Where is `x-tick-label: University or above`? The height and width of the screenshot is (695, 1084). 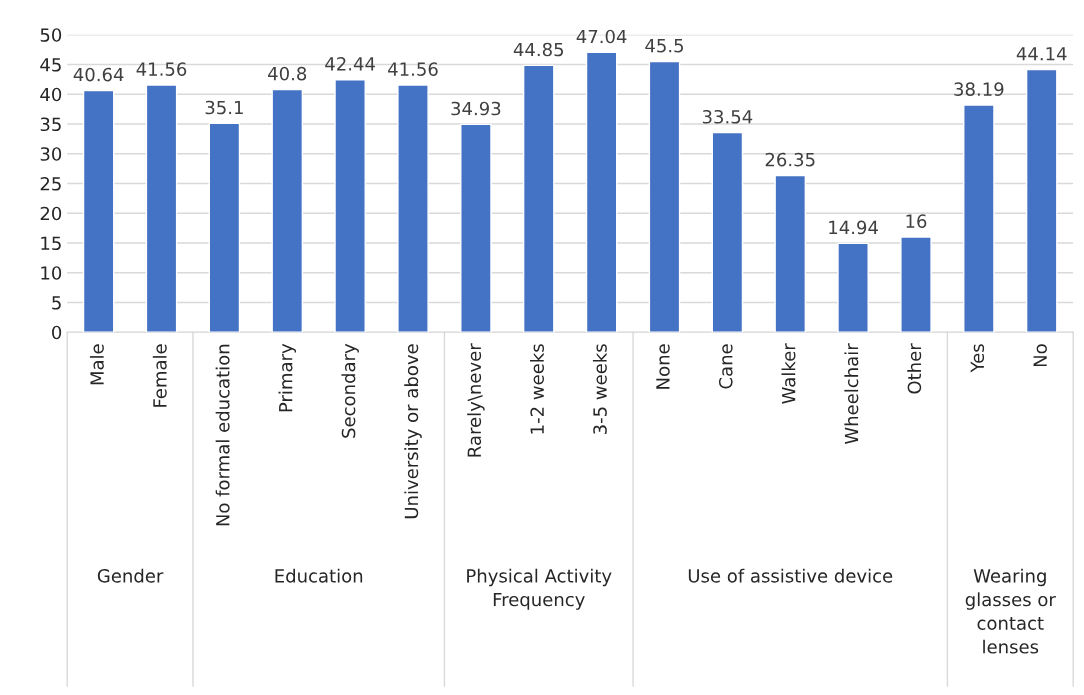
x-tick-label: University or above is located at coordinates (413, 431).